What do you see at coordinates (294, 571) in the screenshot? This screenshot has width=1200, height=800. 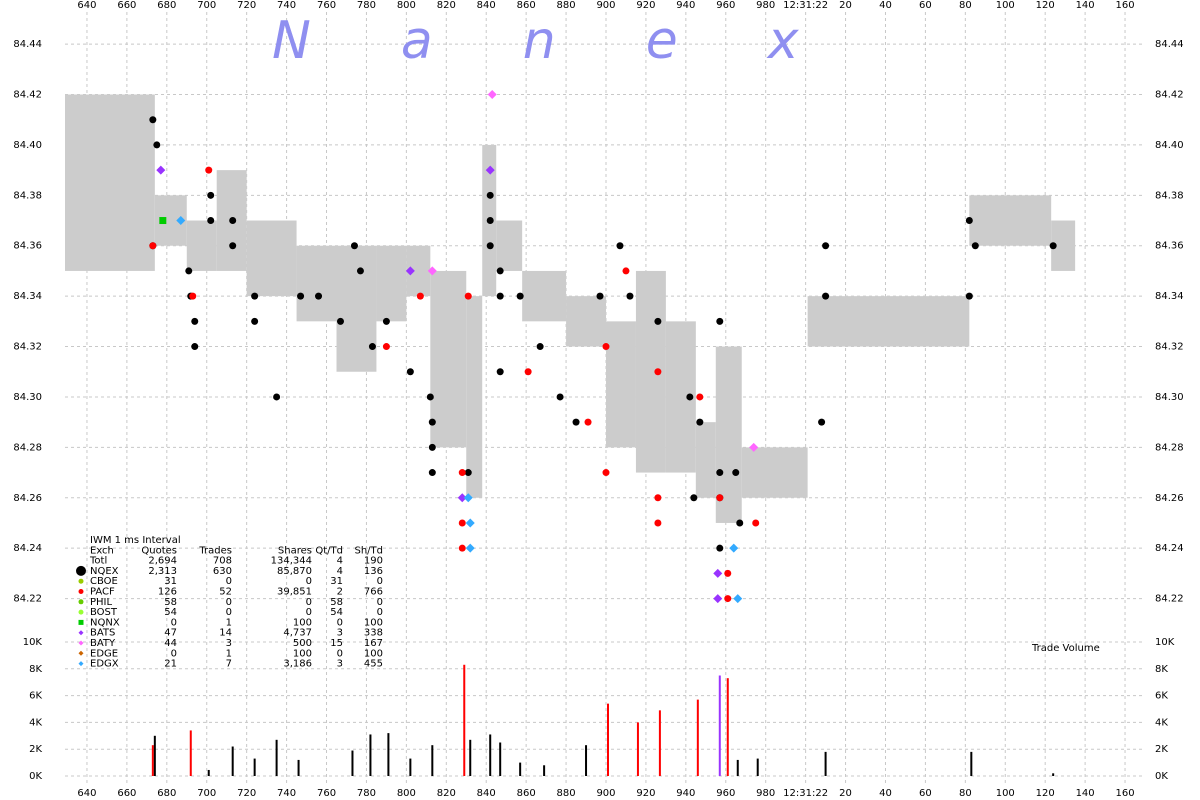 I see `table-cell: 85,870` at bounding box center [294, 571].